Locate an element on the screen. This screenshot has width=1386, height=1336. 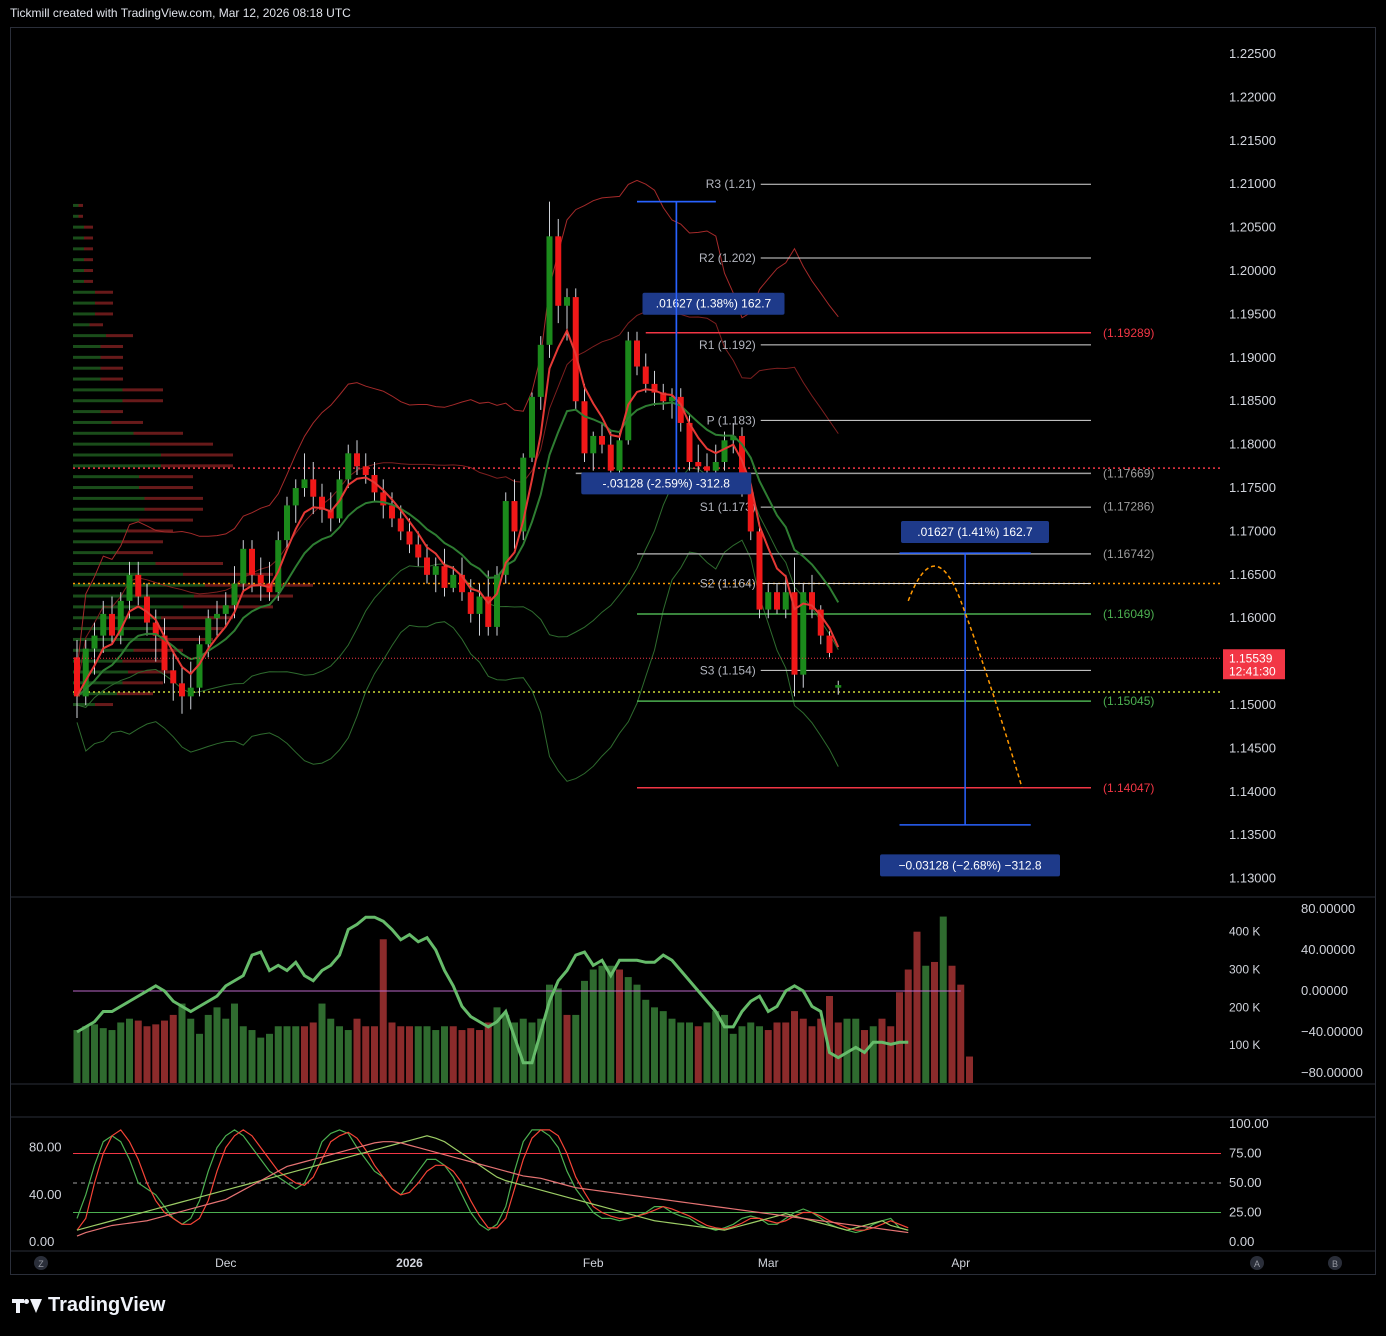
stochastic-line is located at coordinates (492, 1189).